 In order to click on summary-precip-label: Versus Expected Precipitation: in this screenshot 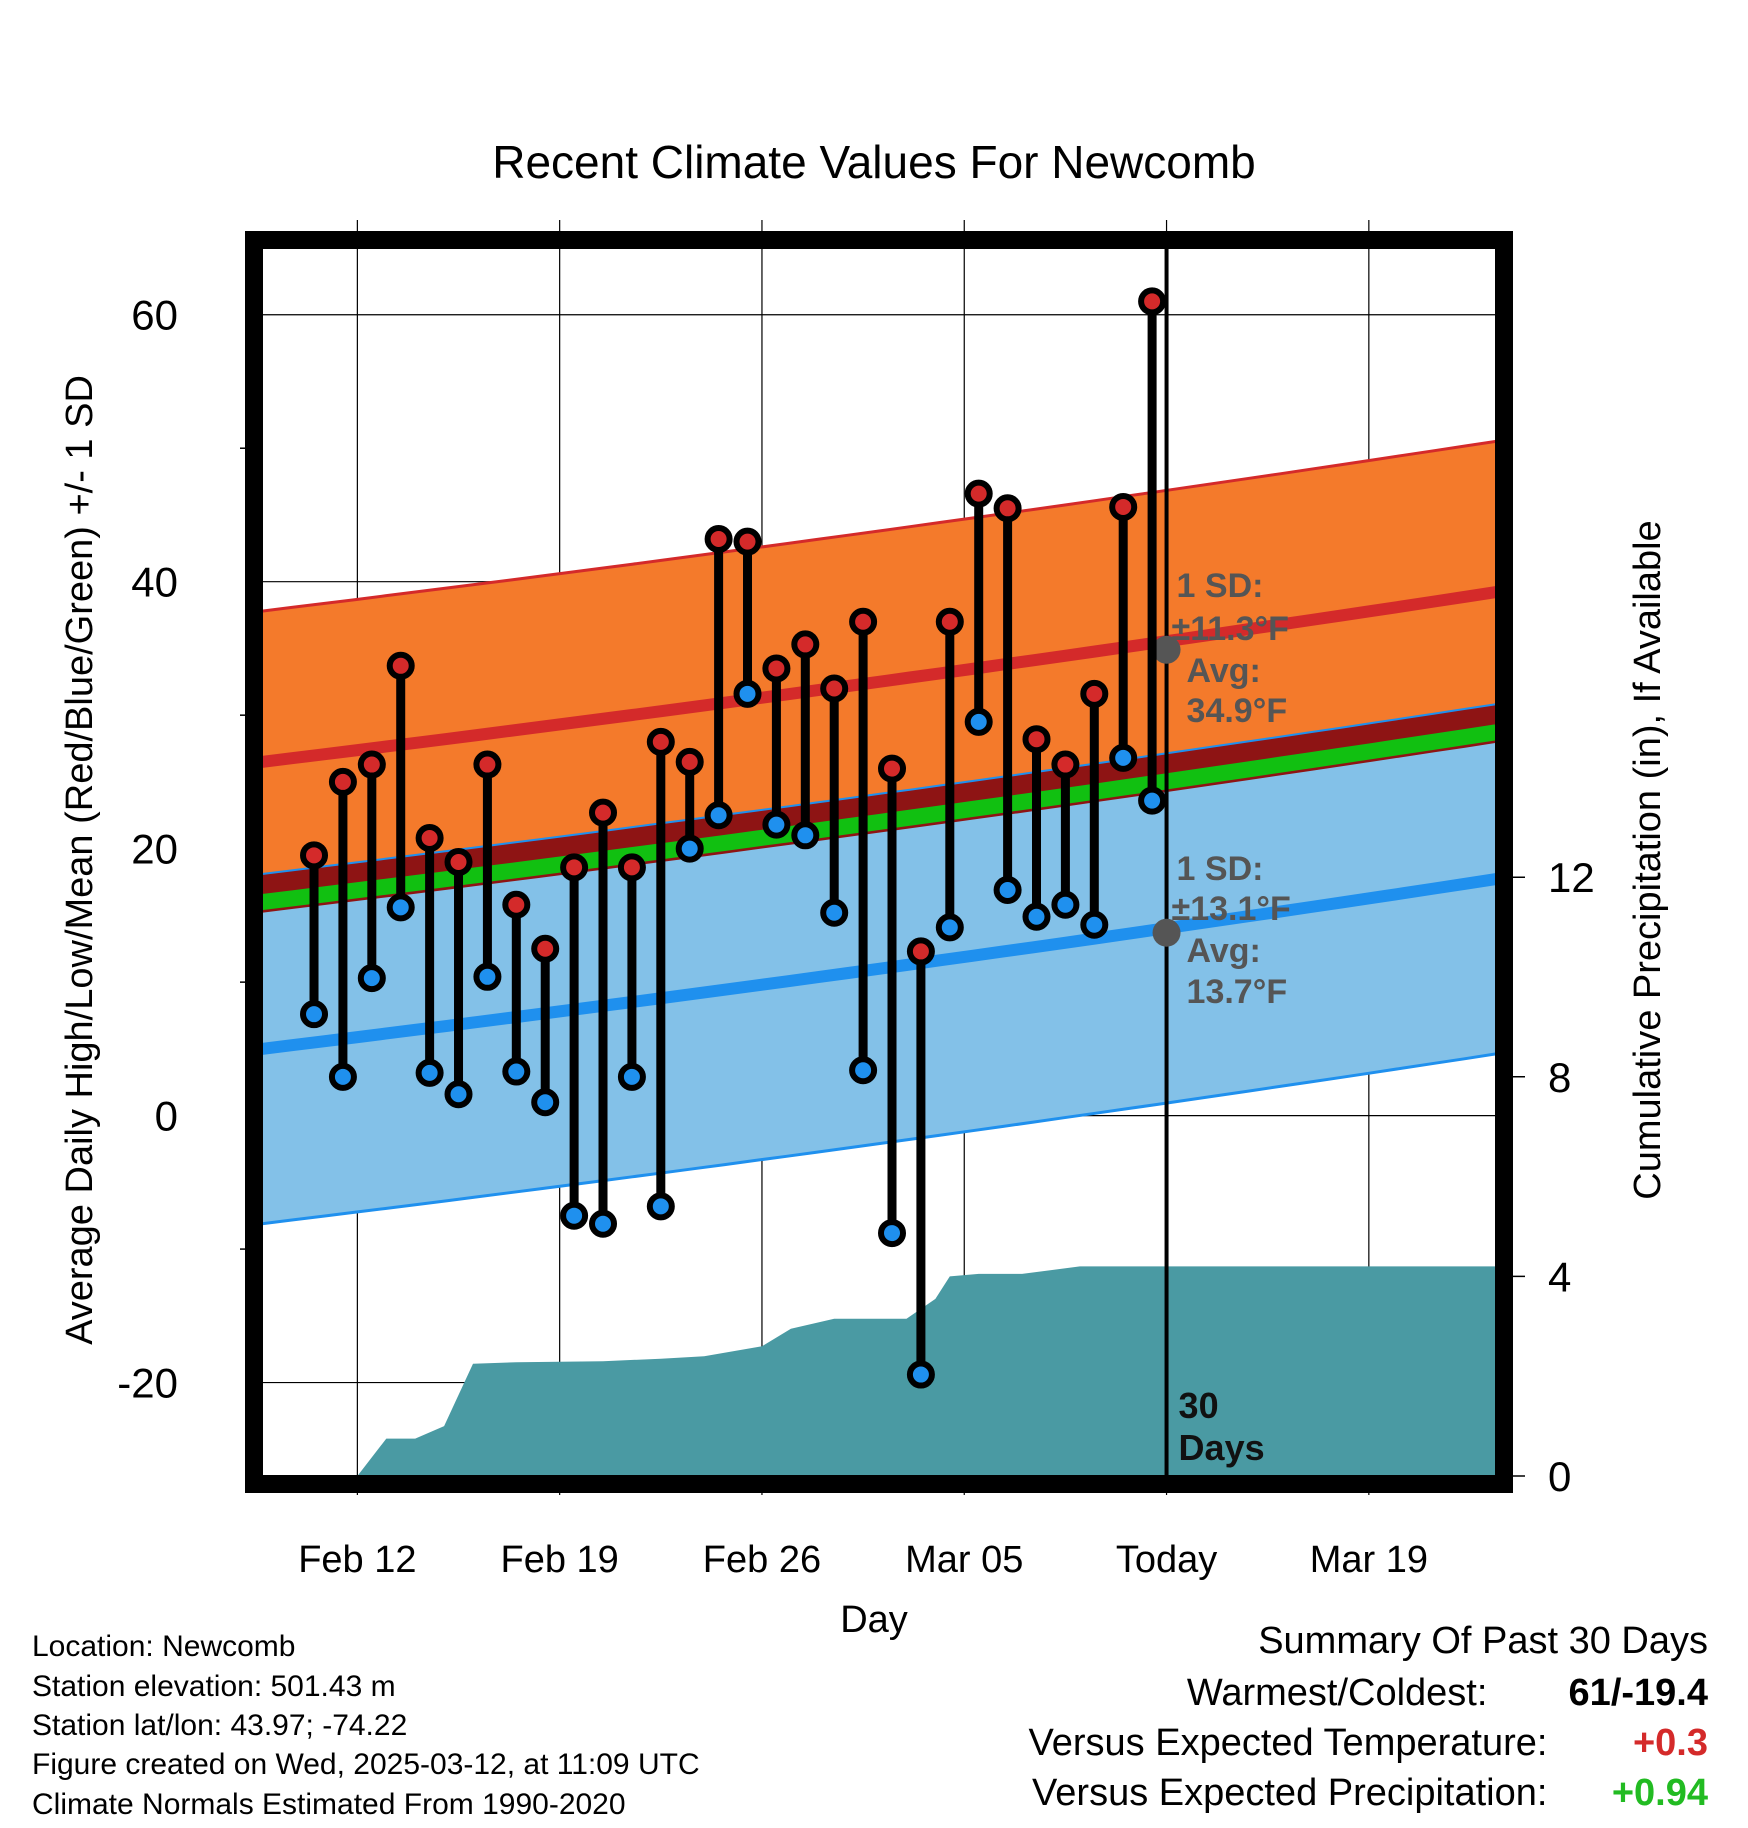, I will do `click(1290, 1793)`.